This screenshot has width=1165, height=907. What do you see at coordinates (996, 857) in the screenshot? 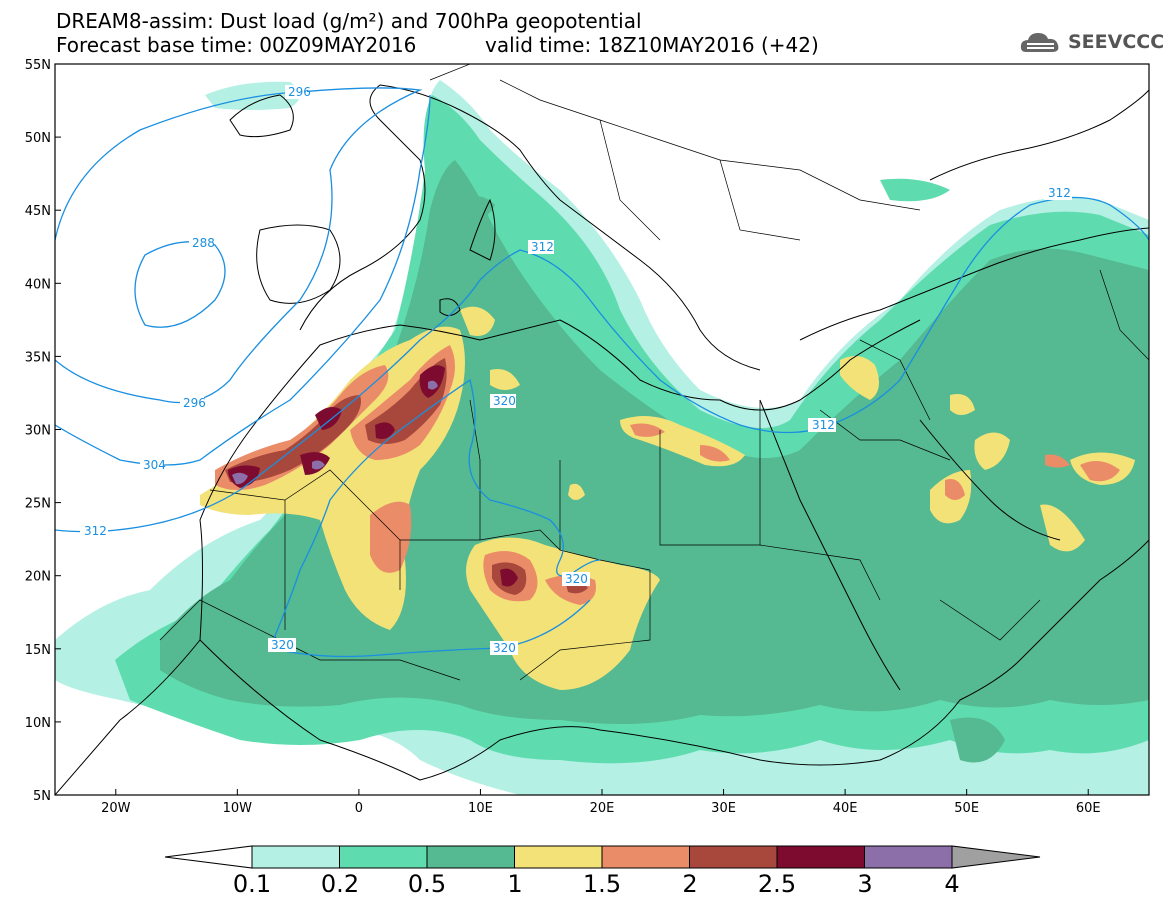
I see `colorbar-over-triangle` at bounding box center [996, 857].